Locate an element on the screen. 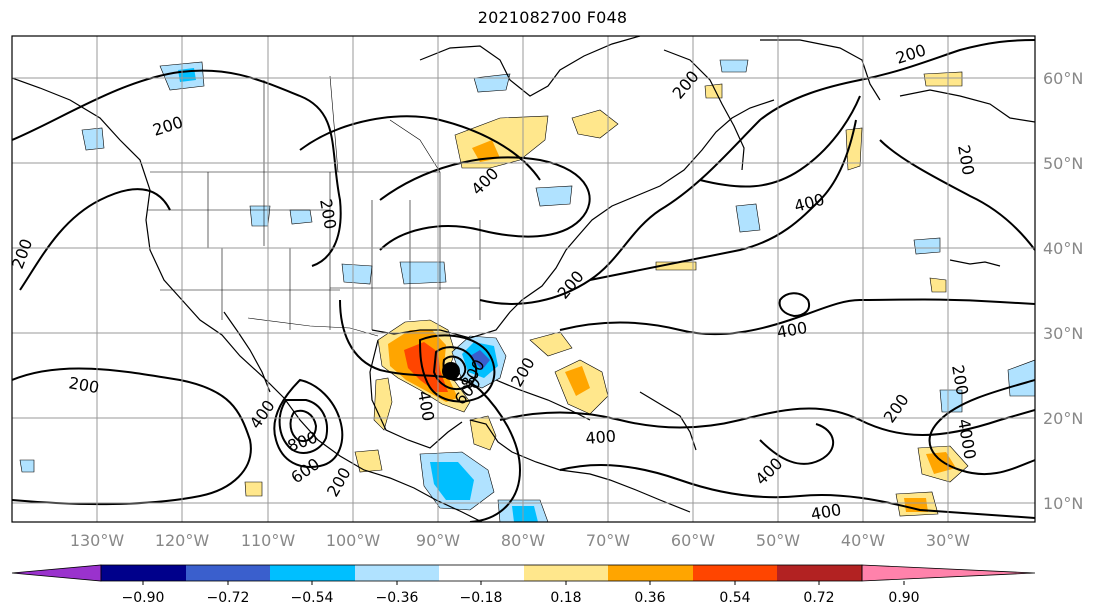 The image size is (1105, 615). lon-tick-label: 120°W is located at coordinates (182, 540).